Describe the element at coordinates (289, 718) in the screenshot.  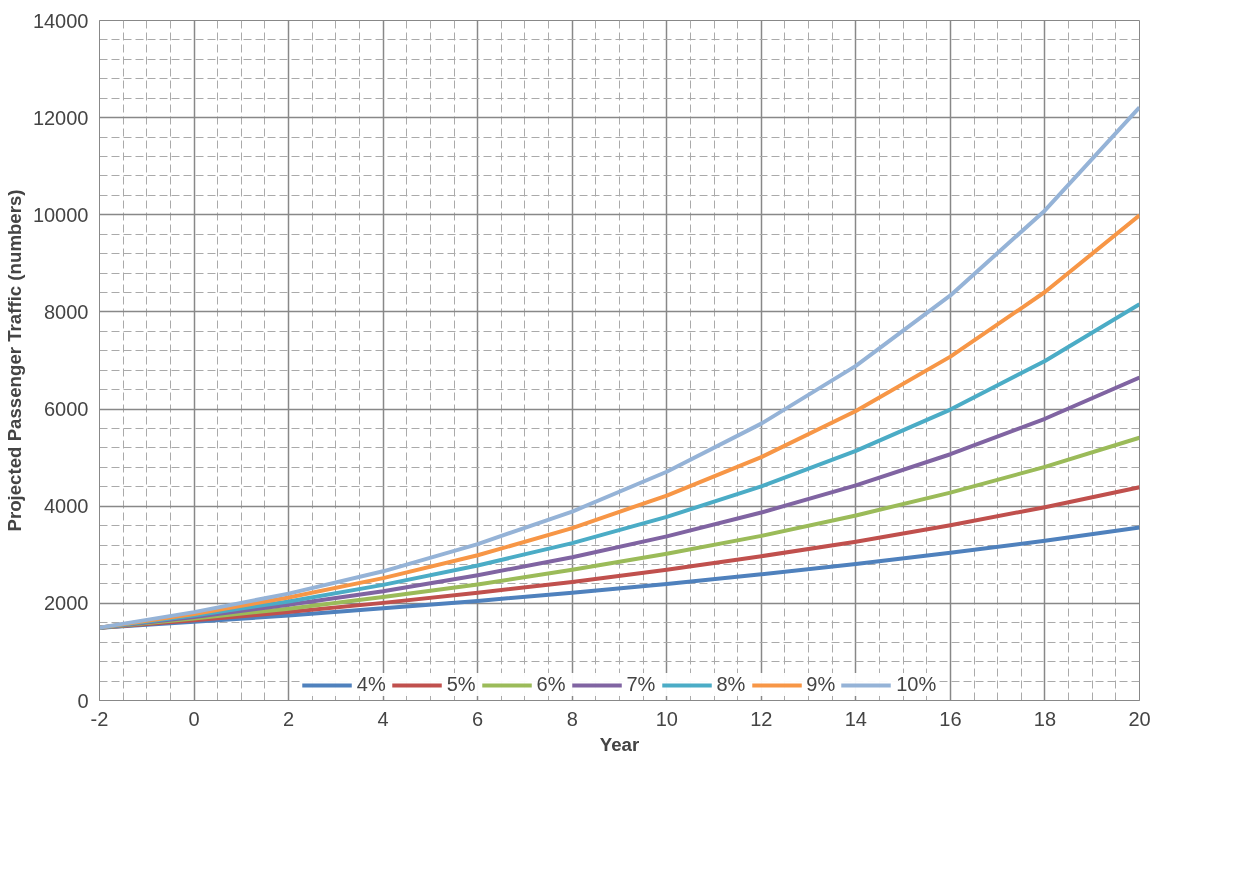
I see `x-tick-label: 2` at that location.